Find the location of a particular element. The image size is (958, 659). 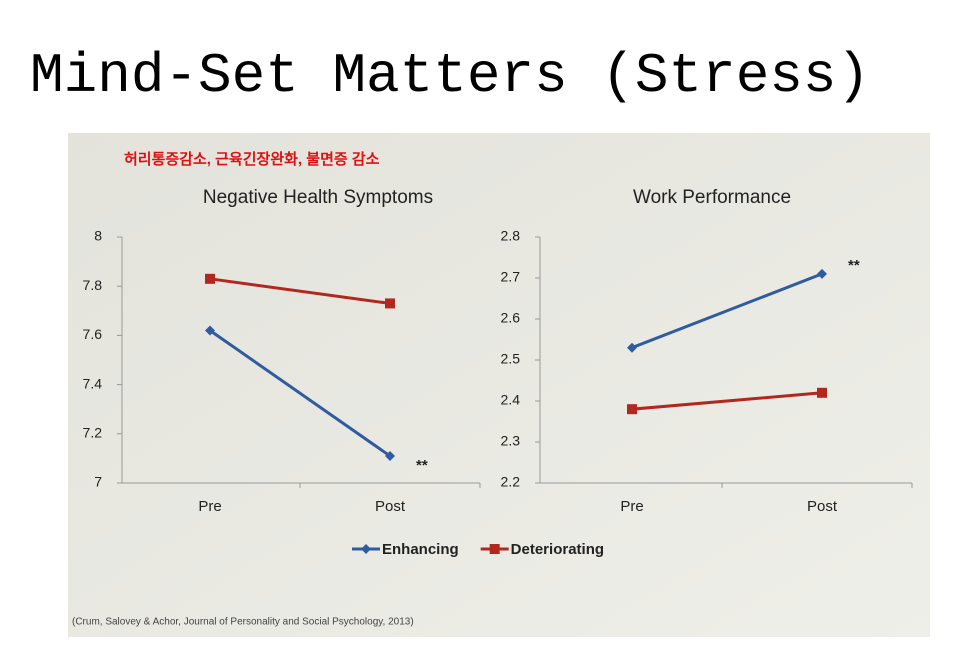

legend-label: Enhancing is located at coordinates (420, 549).